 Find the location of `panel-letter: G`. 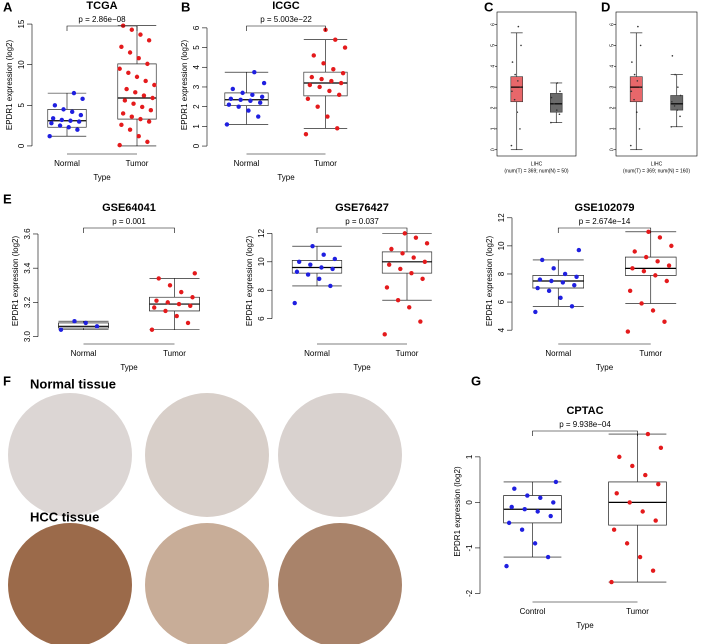

panel-letter: G is located at coordinates (476, 380).